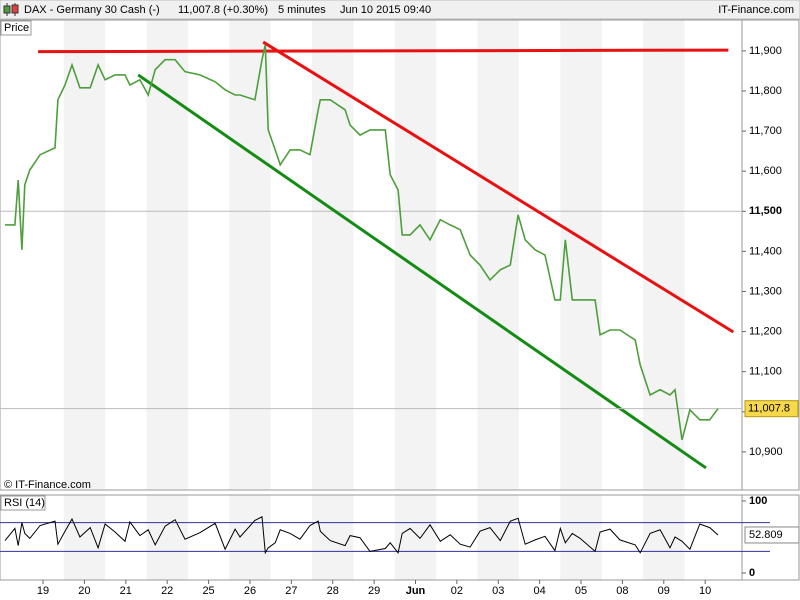  Describe the element at coordinates (752, 573) in the screenshot. I see `y-tick-label: 0` at that location.